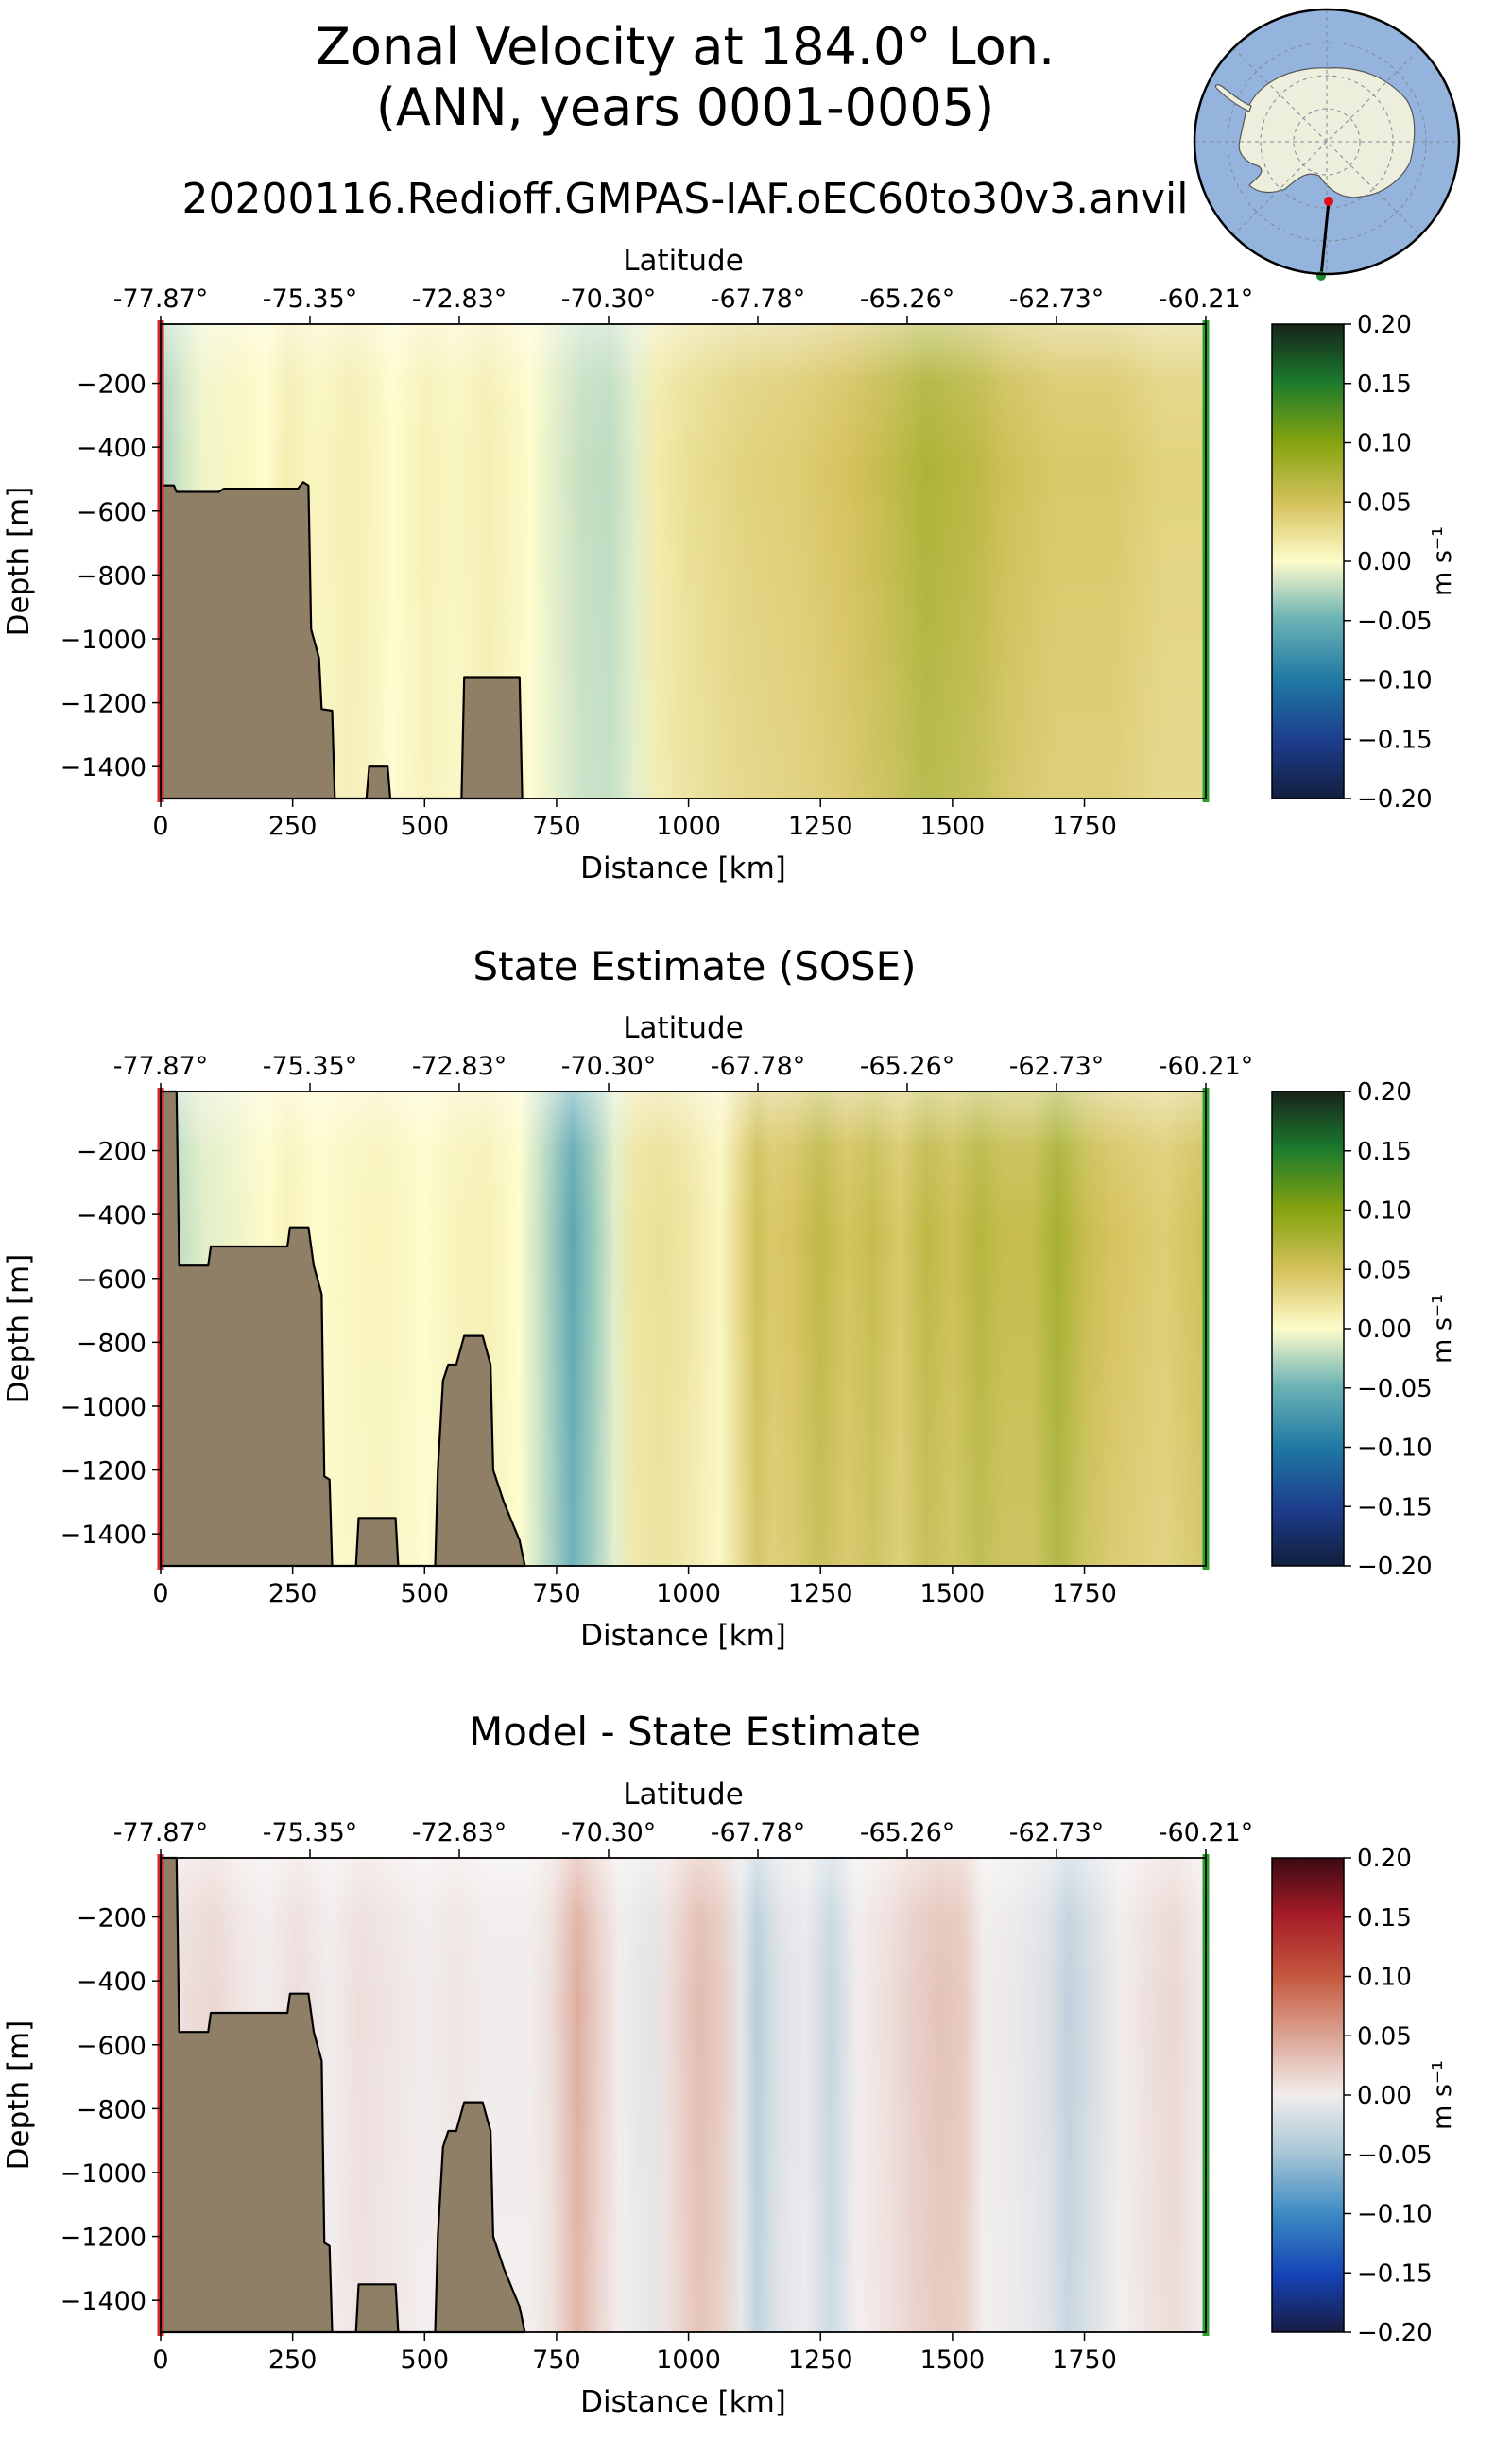 Image resolution: width=1512 pixels, height=2457 pixels. I want to click on location-inset-map, so click(1327, 144).